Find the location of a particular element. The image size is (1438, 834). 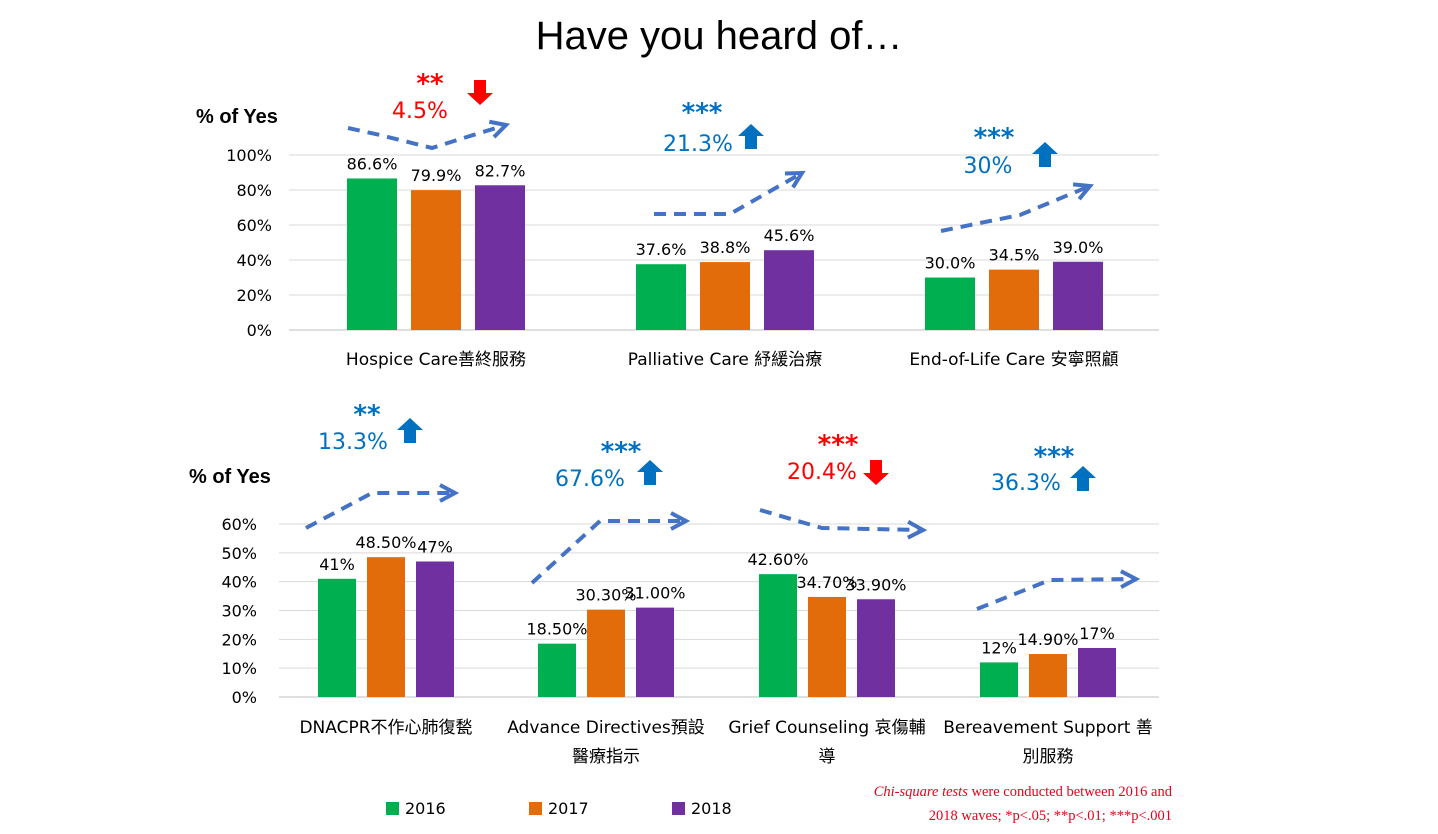

data-label: 17% is located at coordinates (1097, 633).